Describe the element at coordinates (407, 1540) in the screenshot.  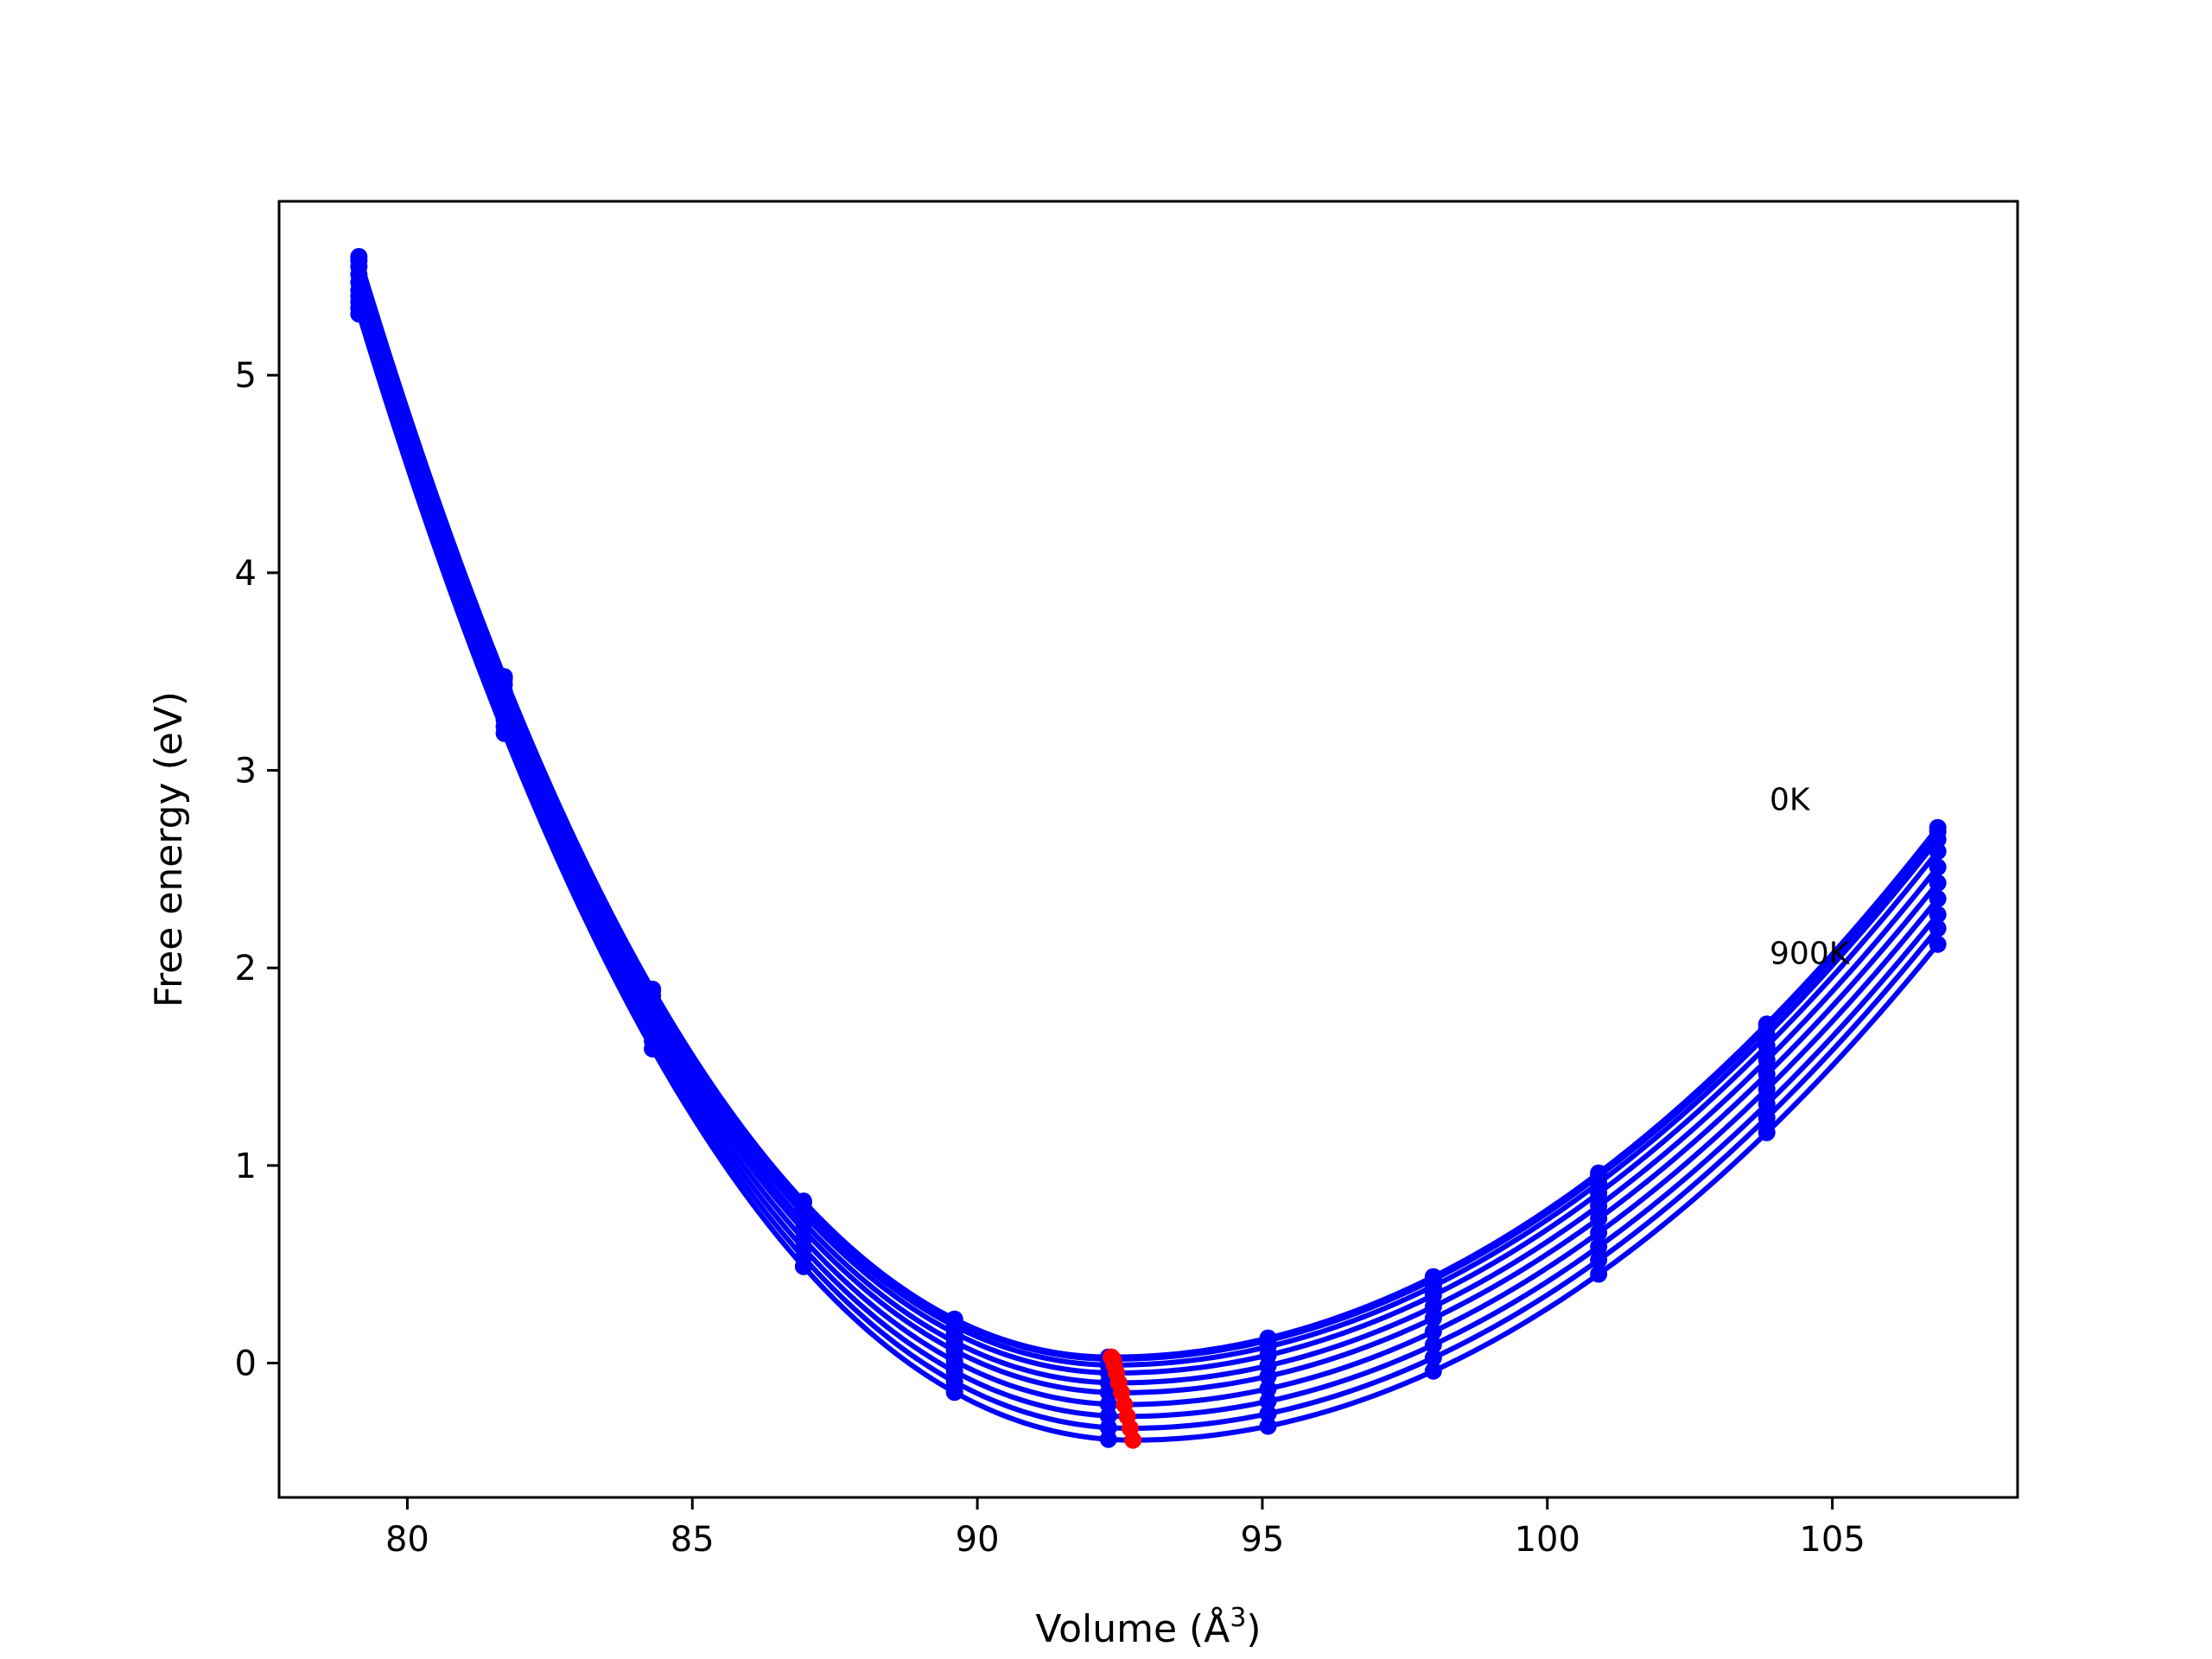
I see `x-tick-label-0: 80` at that location.